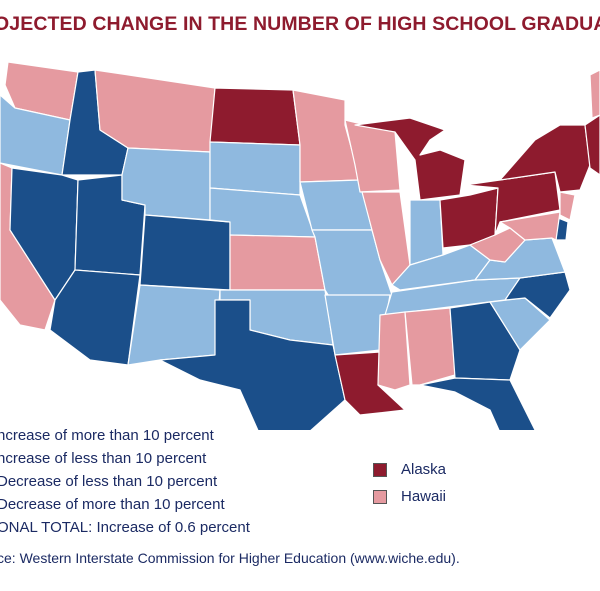  What do you see at coordinates (112, 504) in the screenshot?
I see `legend-dec-more-10: Decrease of more than 10 percent` at bounding box center [112, 504].